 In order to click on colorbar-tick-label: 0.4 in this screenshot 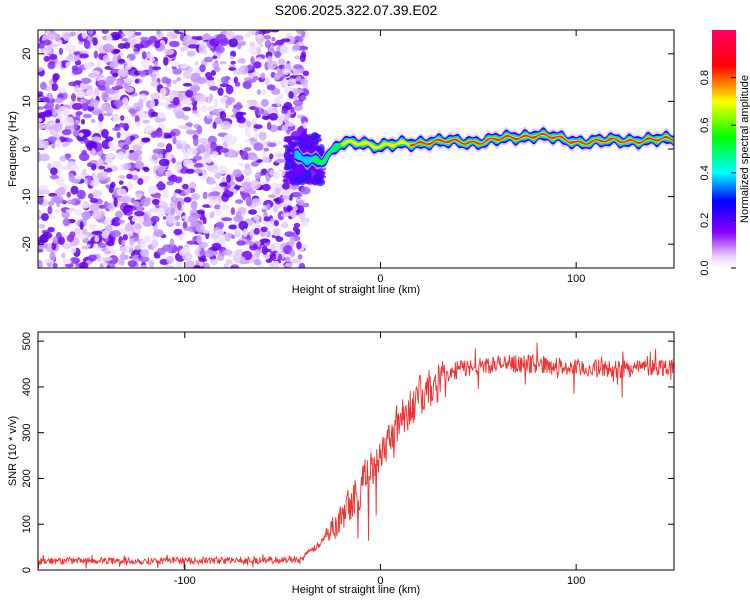, I will do `click(705, 172)`.